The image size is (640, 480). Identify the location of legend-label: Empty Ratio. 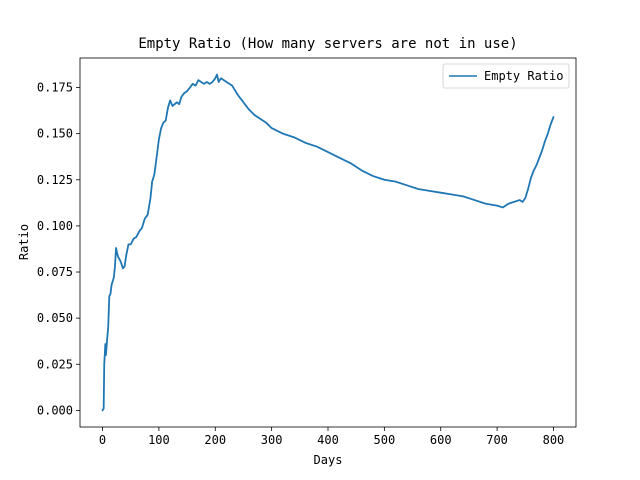
(523, 76).